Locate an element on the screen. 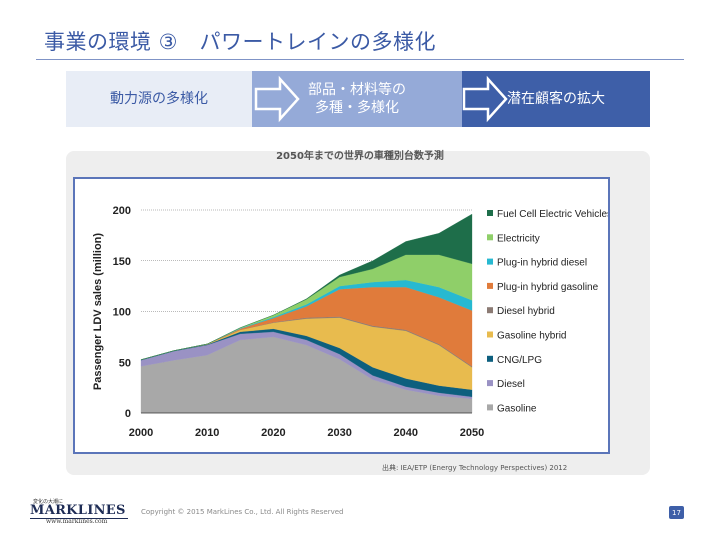  flow-step-3-label: 潜在顧客の拡大 is located at coordinates (556, 99).